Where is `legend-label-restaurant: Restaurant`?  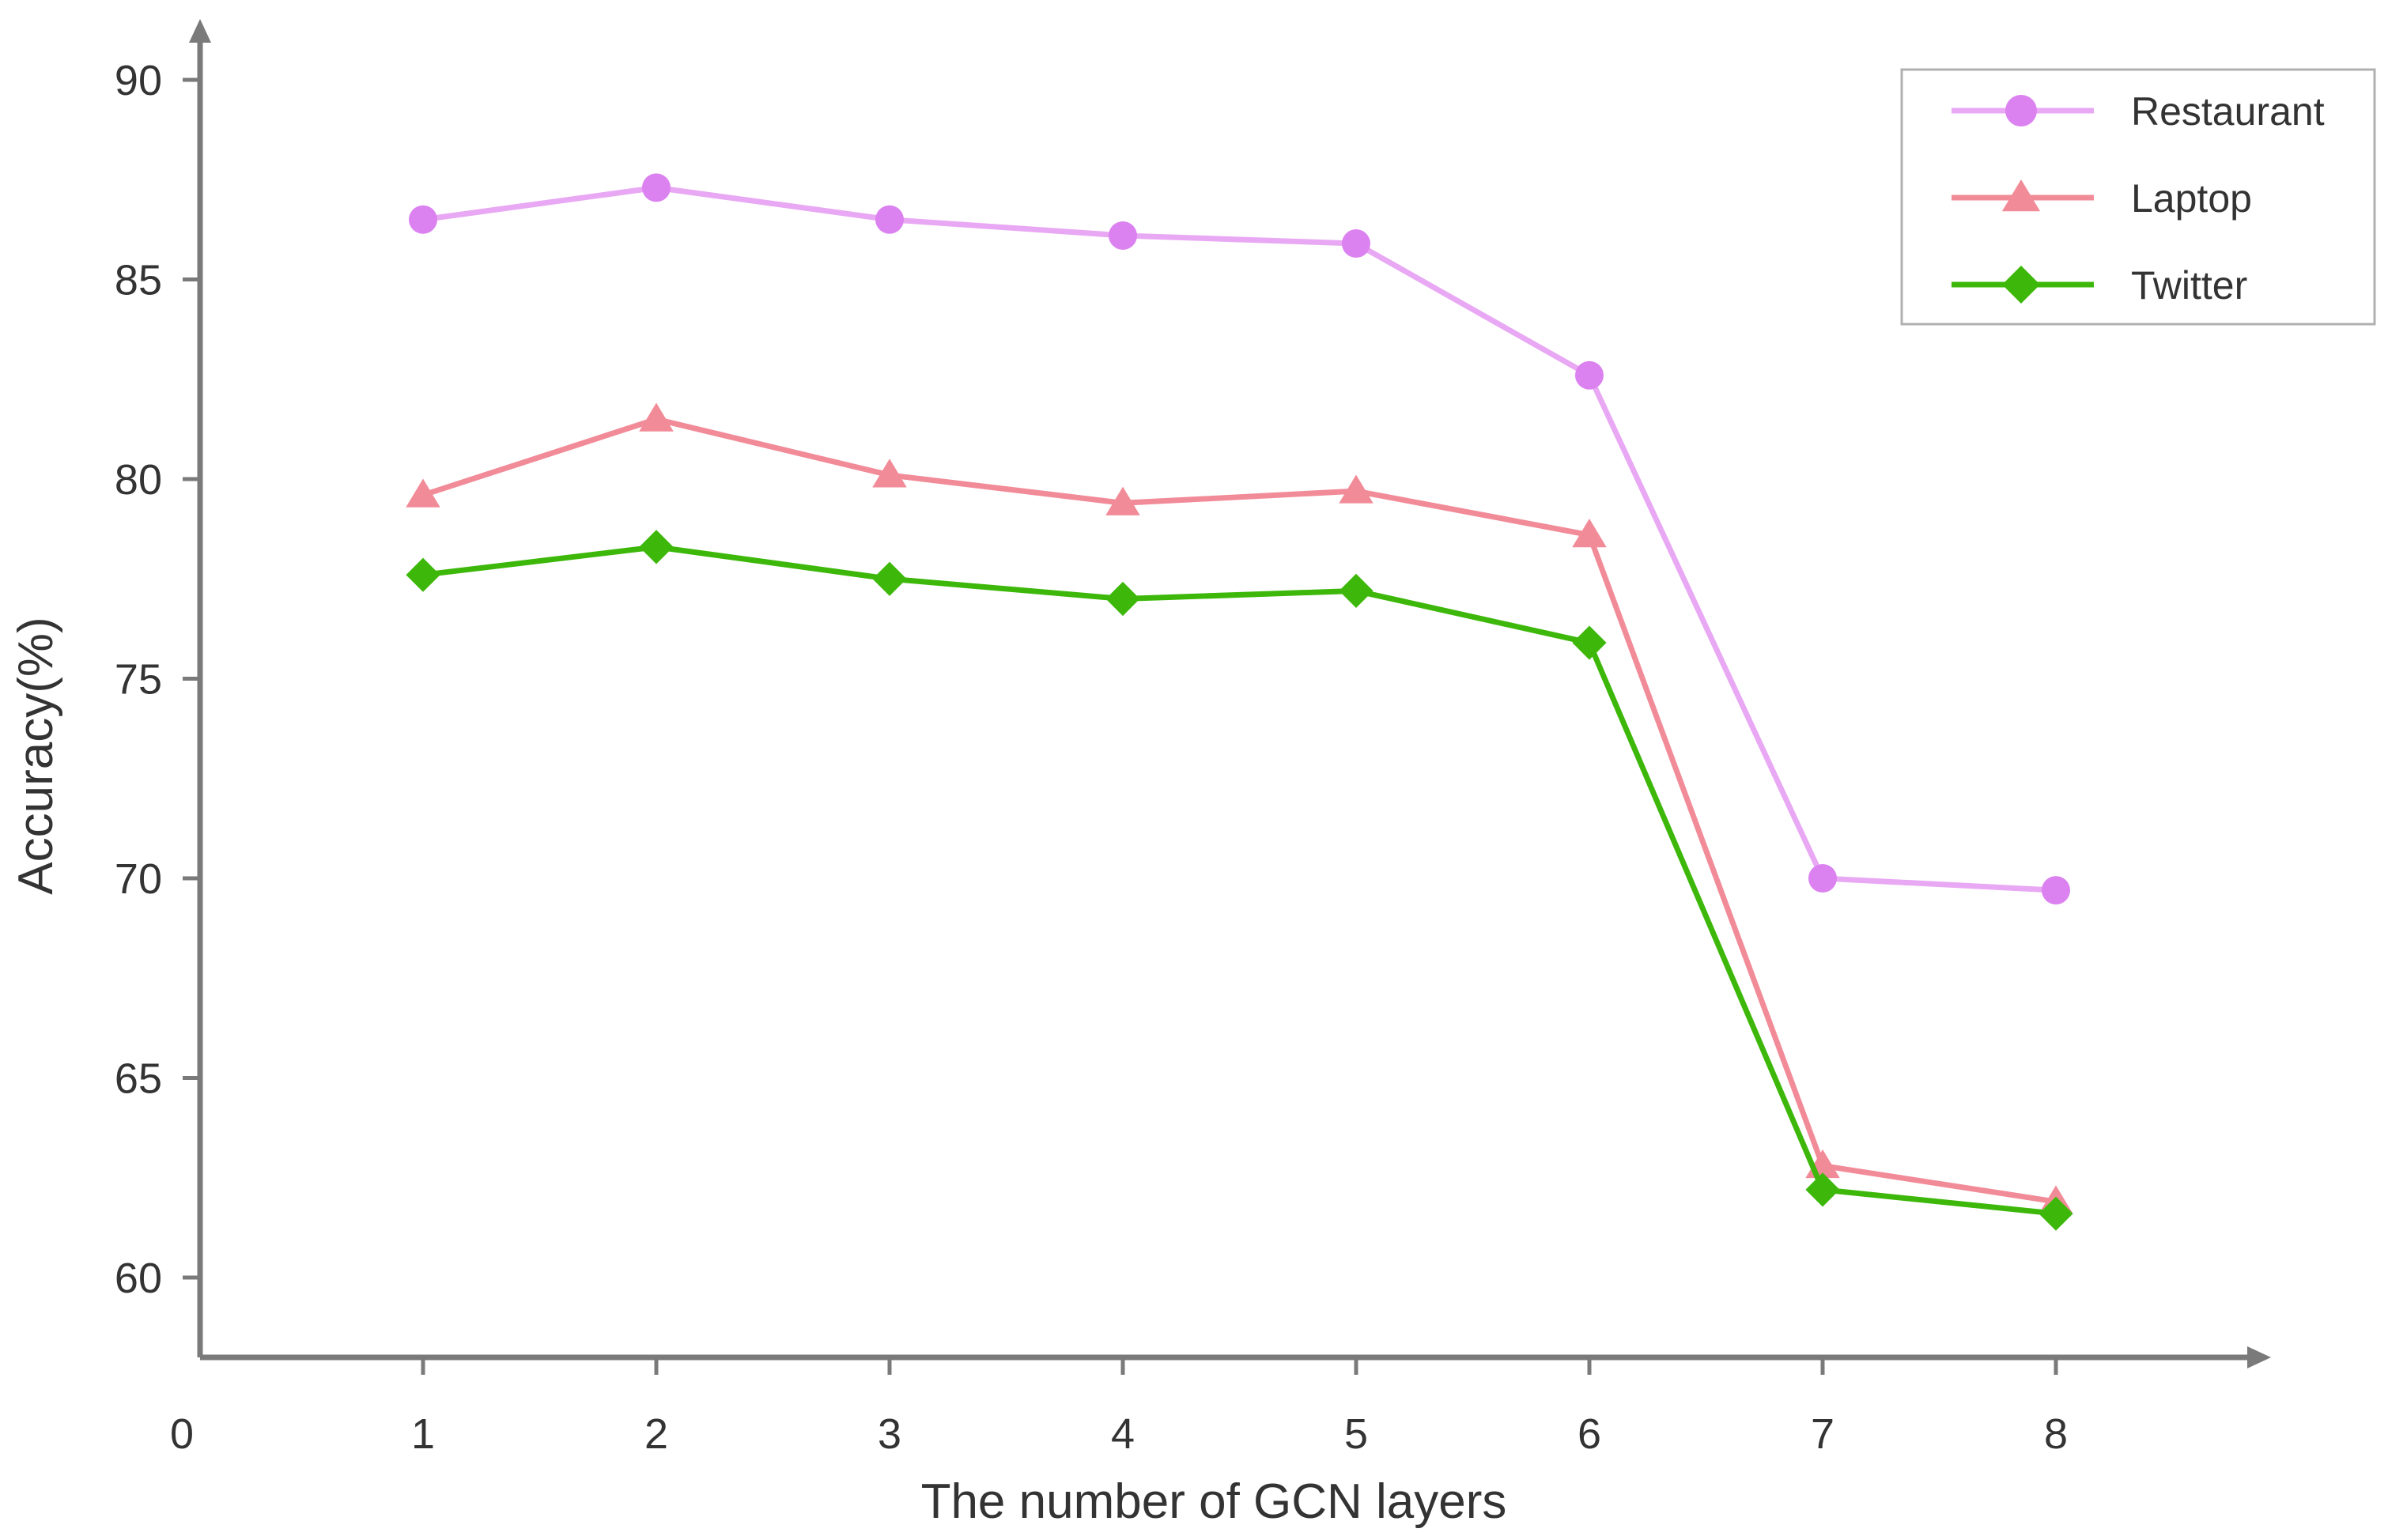
legend-label-restaurant: Restaurant is located at coordinates (2228, 112).